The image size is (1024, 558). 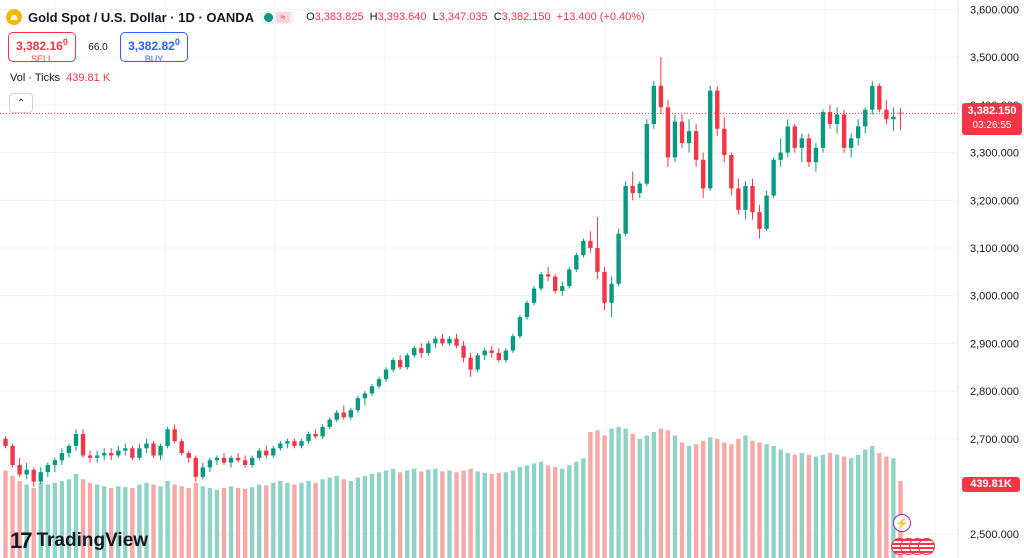 What do you see at coordinates (994, 58) in the screenshot?
I see `price-tick-label: 3,500.000` at bounding box center [994, 58].